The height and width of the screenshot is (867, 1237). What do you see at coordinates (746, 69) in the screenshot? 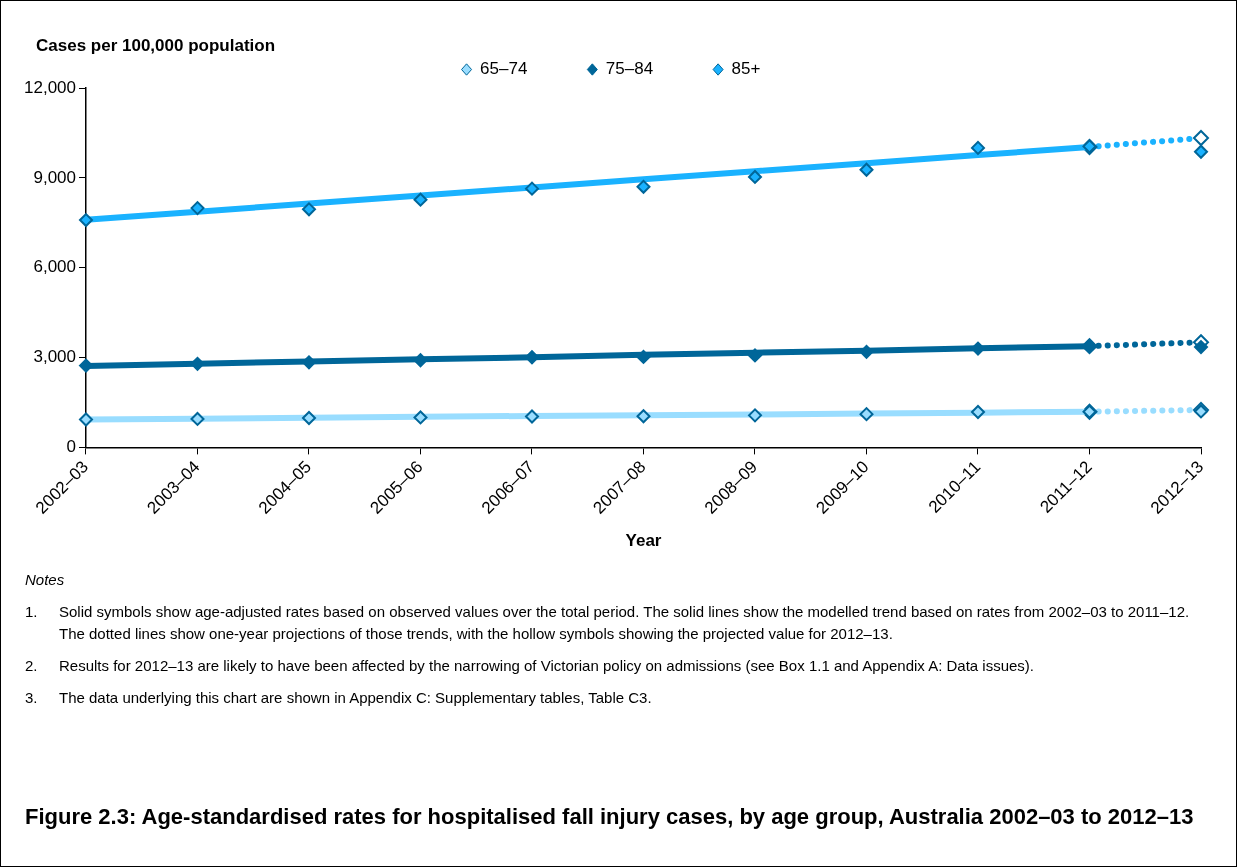
I see `legend-label: 85+` at bounding box center [746, 69].